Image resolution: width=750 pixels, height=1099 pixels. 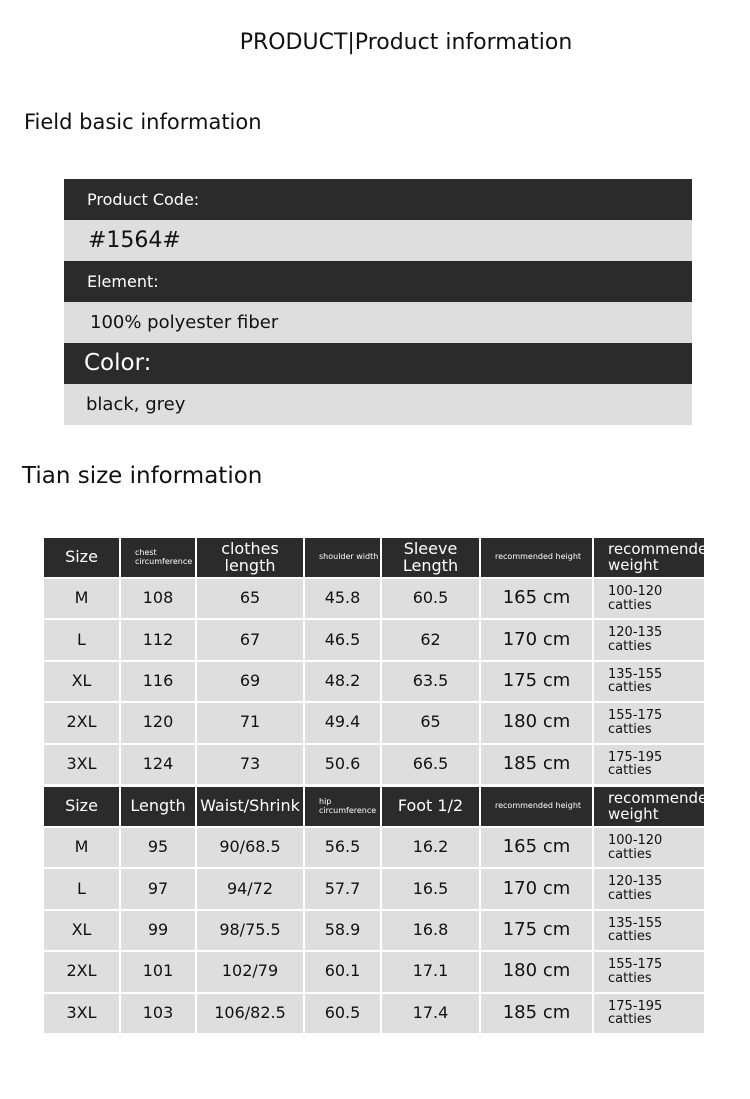 What do you see at coordinates (342, 806) in the screenshot?
I see `column-header: hip circumference` at bounding box center [342, 806].